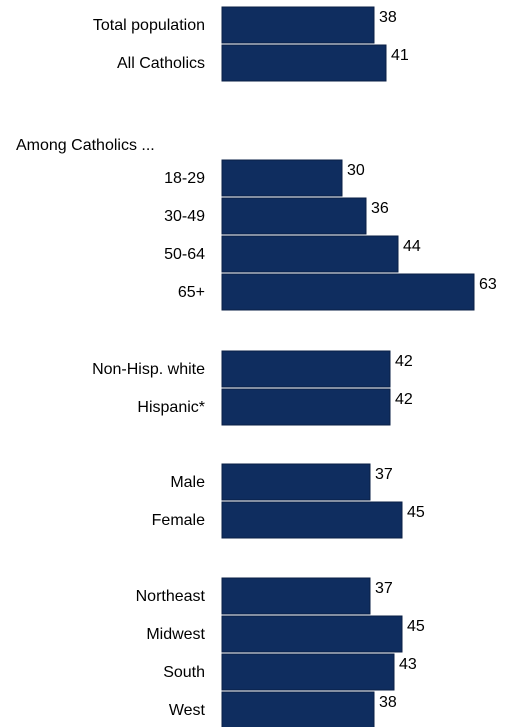 This screenshot has width=506, height=727. I want to click on bar-group-2: Non-Hisp. white 42 Hispanic* 42, so click(252, 388).